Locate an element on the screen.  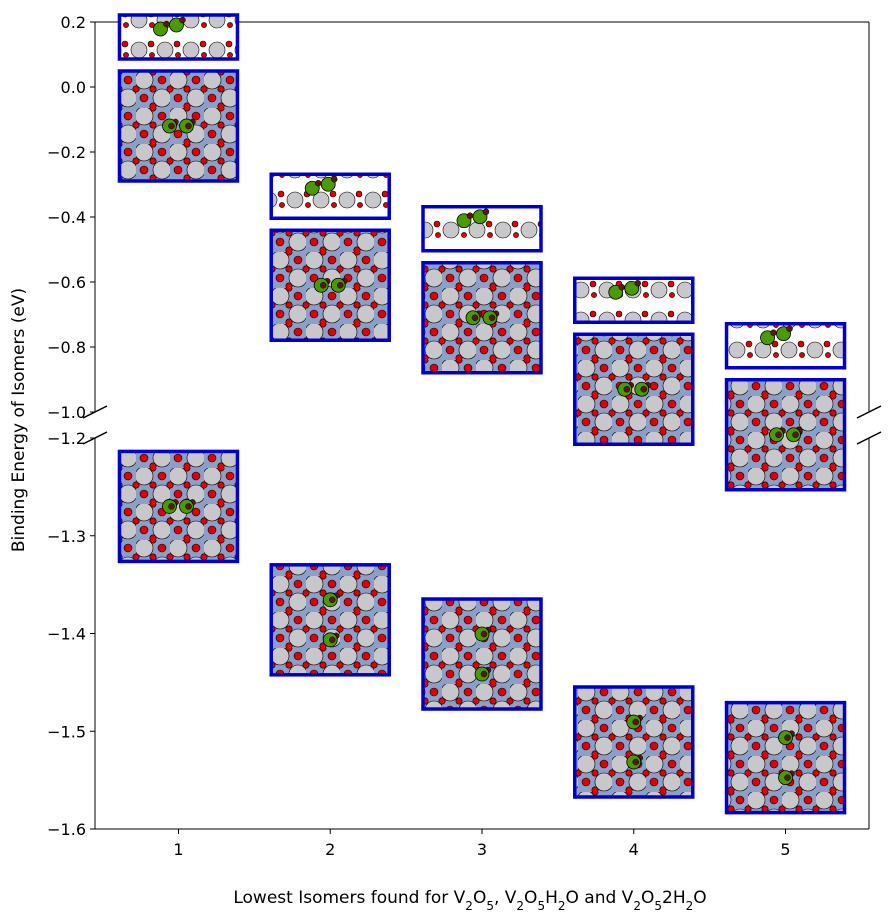
y-tick-label: −0.6 is located at coordinates (66, 282).